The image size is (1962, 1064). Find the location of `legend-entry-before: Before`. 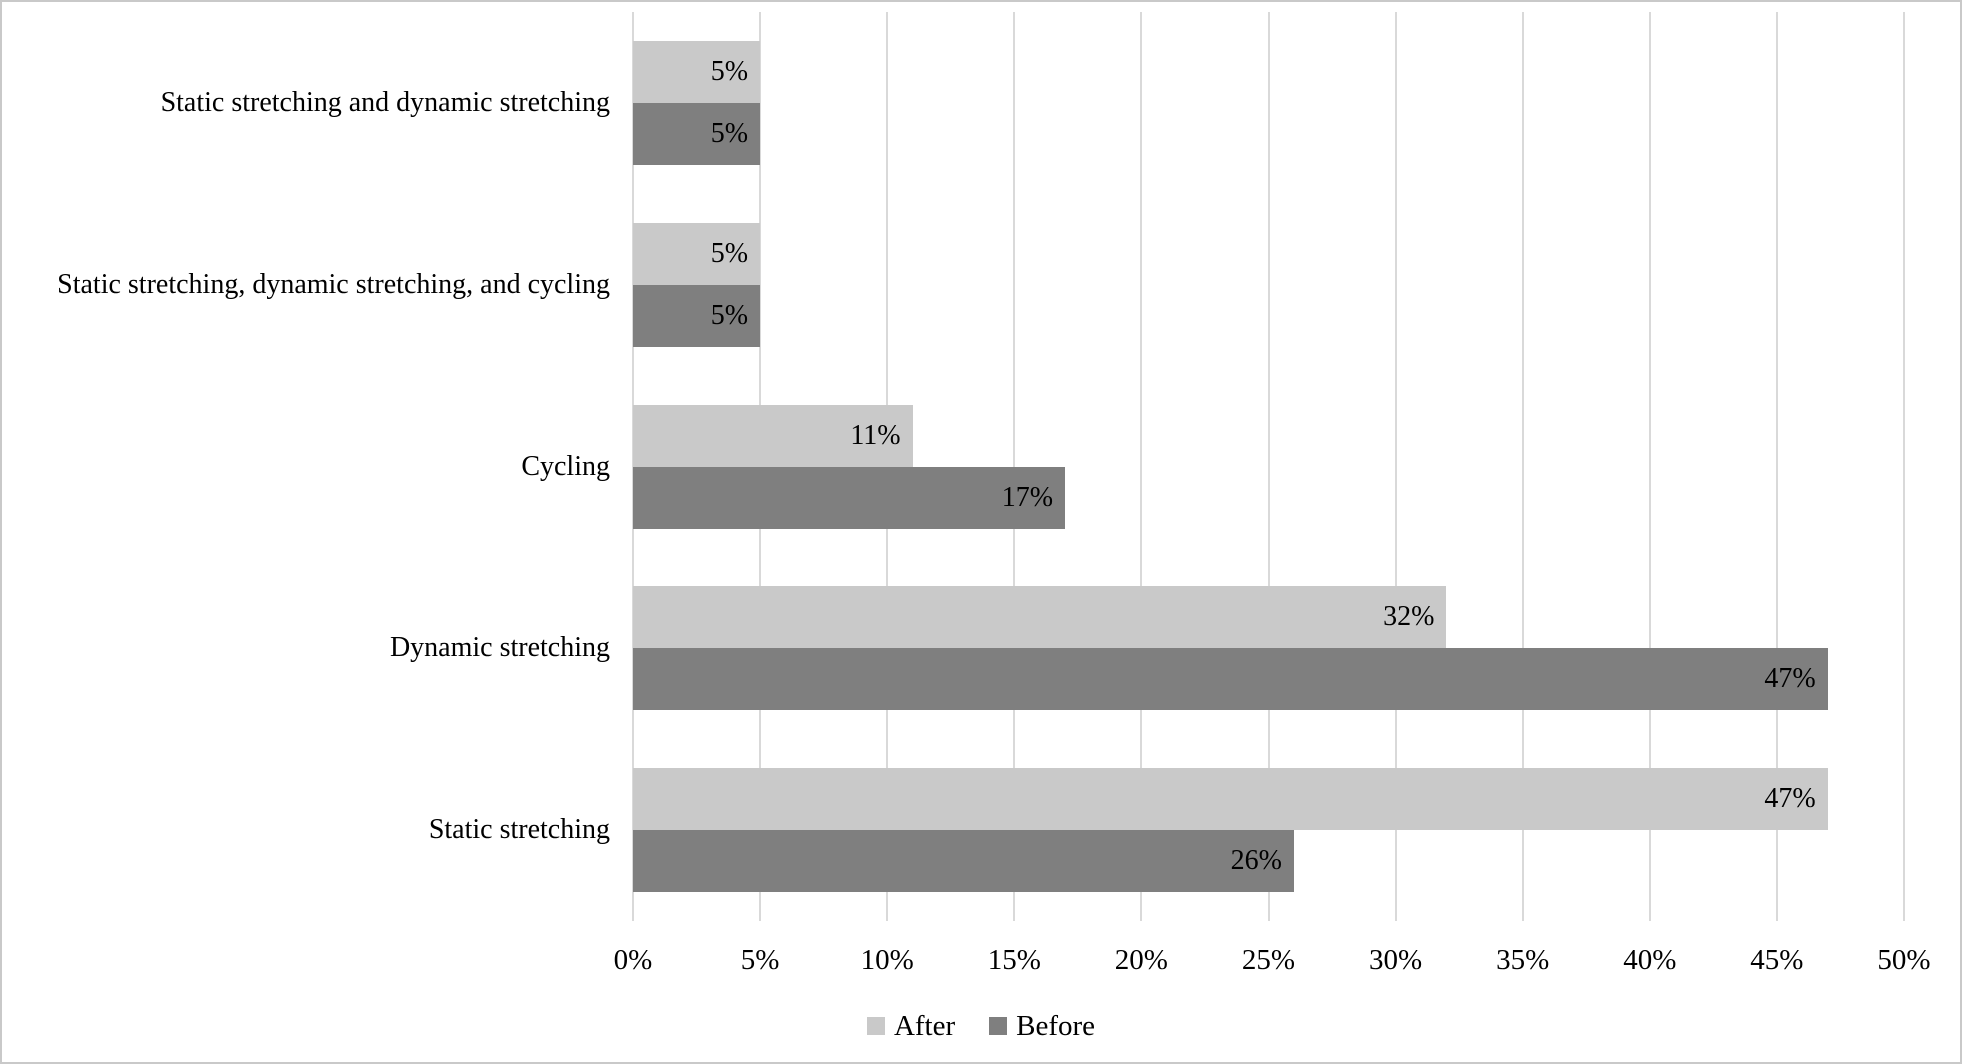

legend-entry-before: Before is located at coordinates (1042, 1026).